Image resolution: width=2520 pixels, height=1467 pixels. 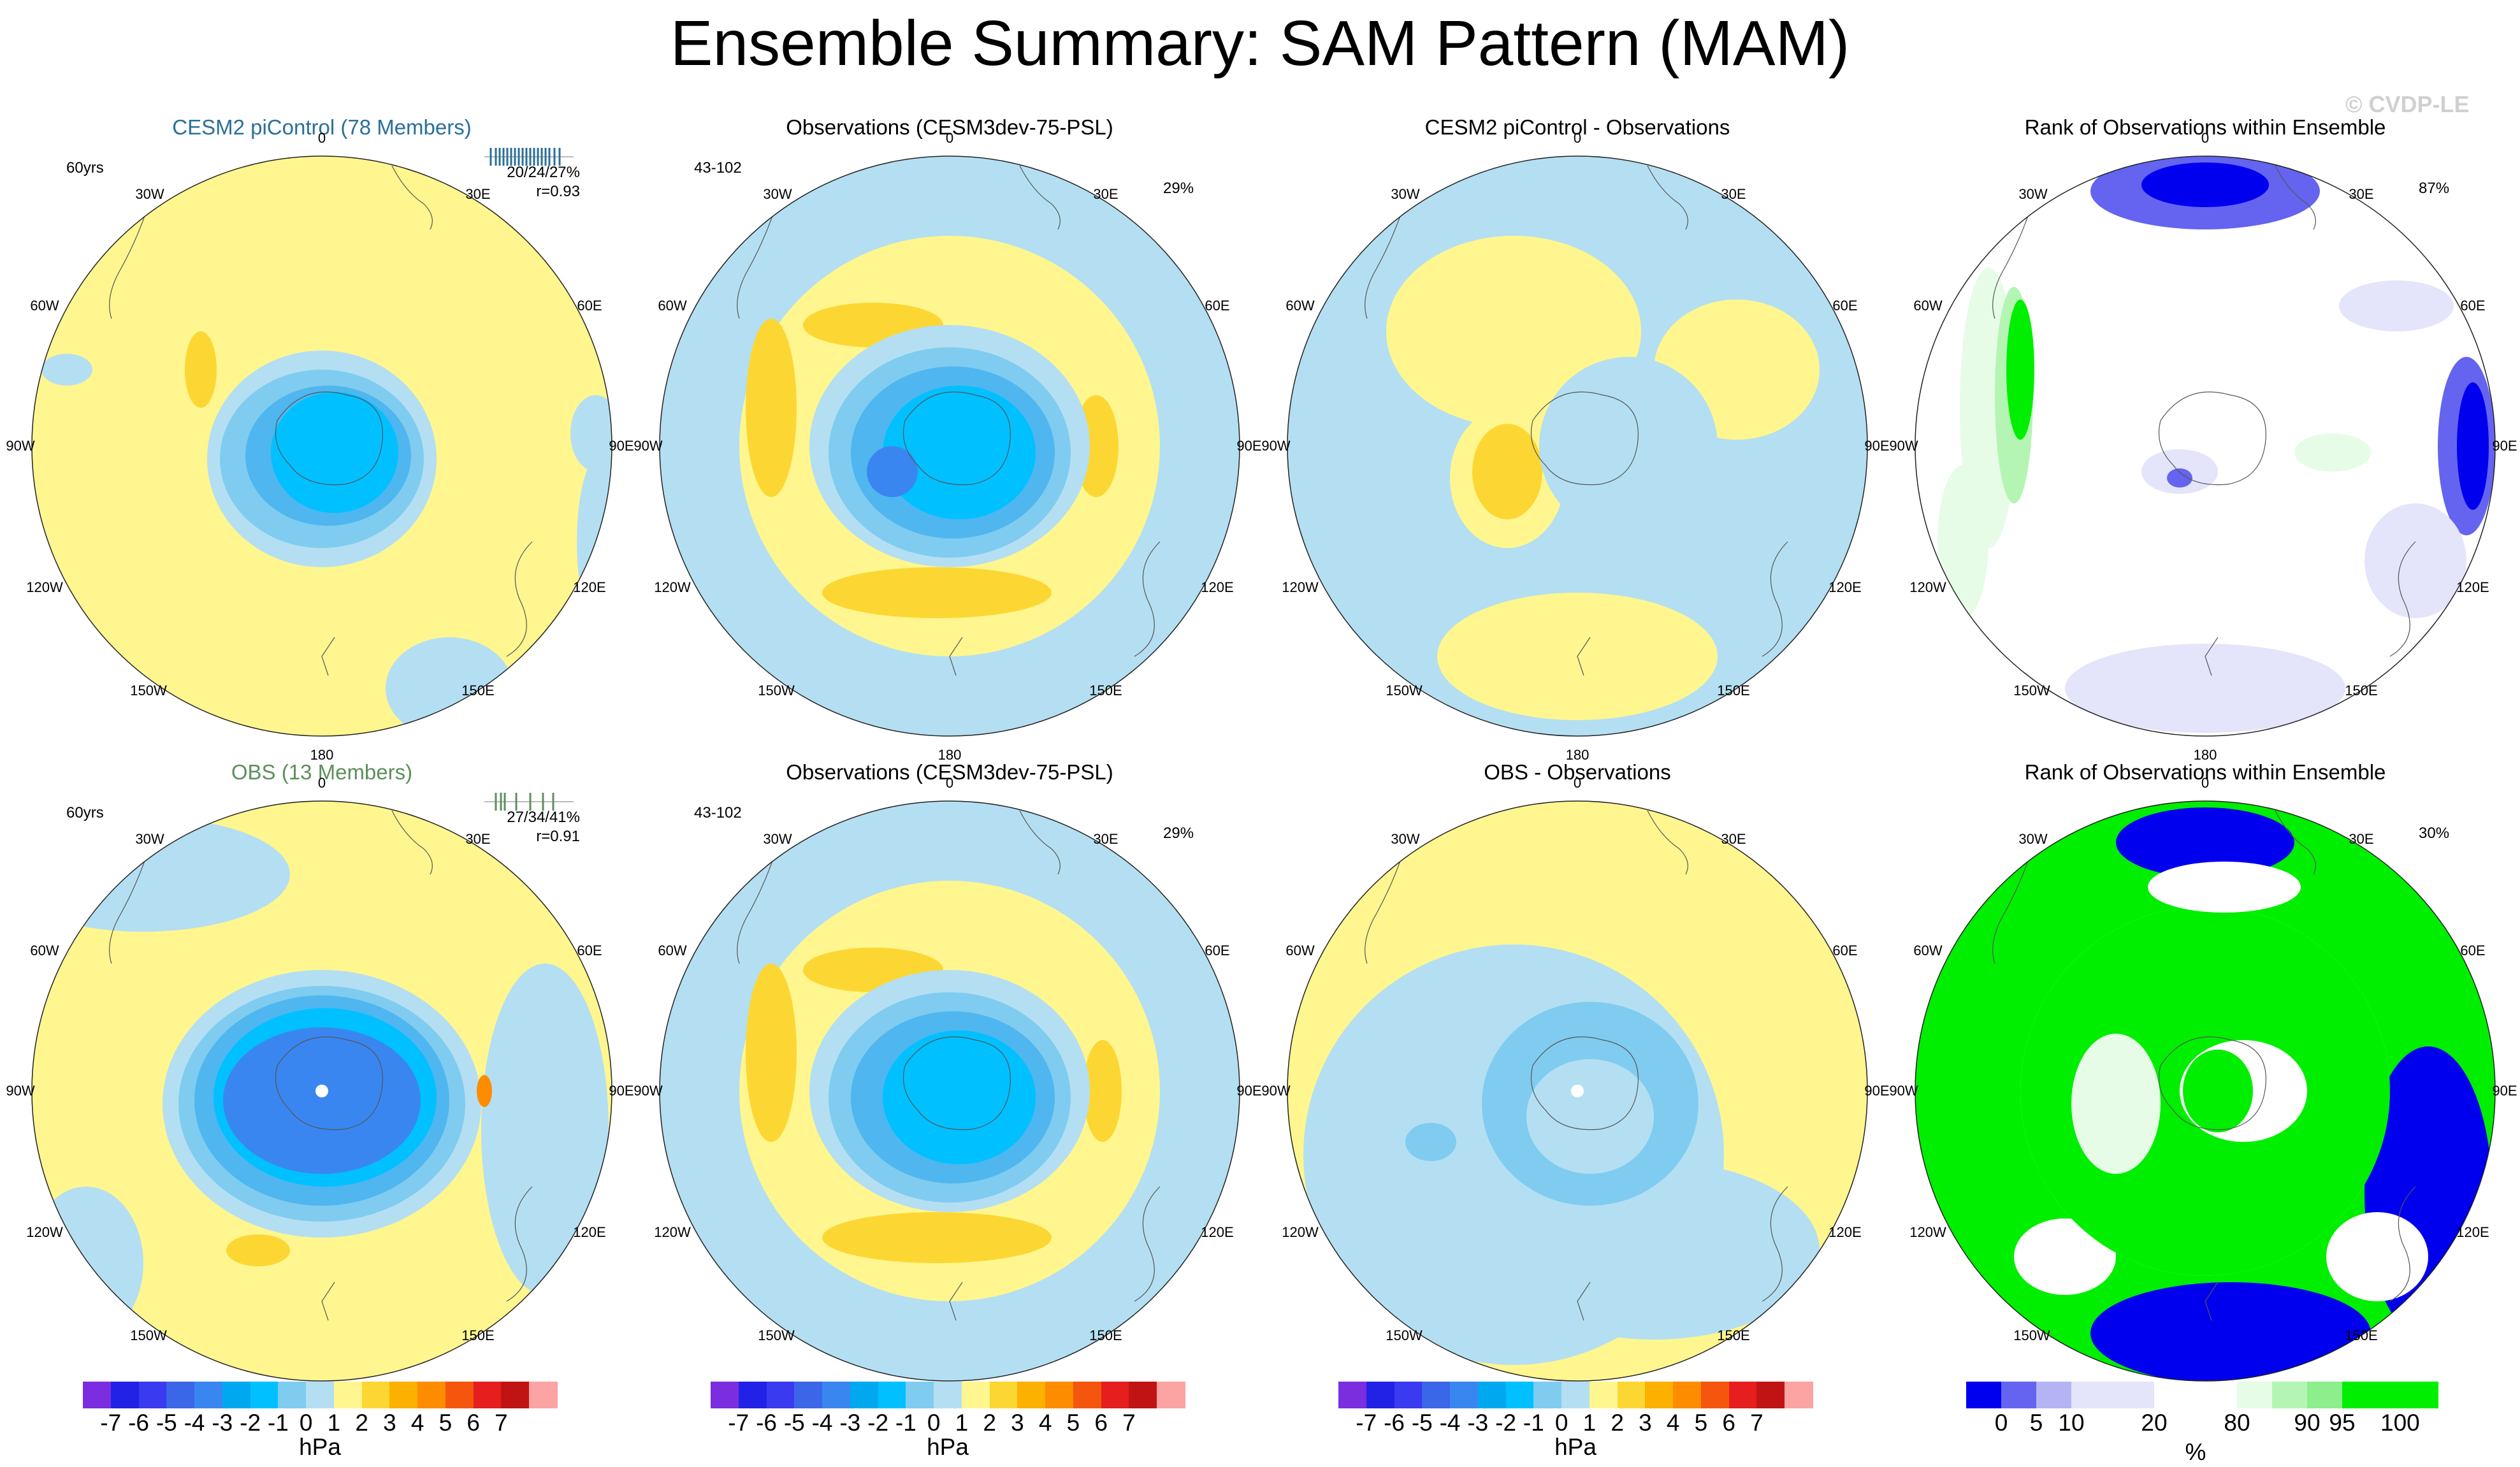 What do you see at coordinates (334, 1423) in the screenshot?
I see `colorbar-tick-label: 1` at bounding box center [334, 1423].